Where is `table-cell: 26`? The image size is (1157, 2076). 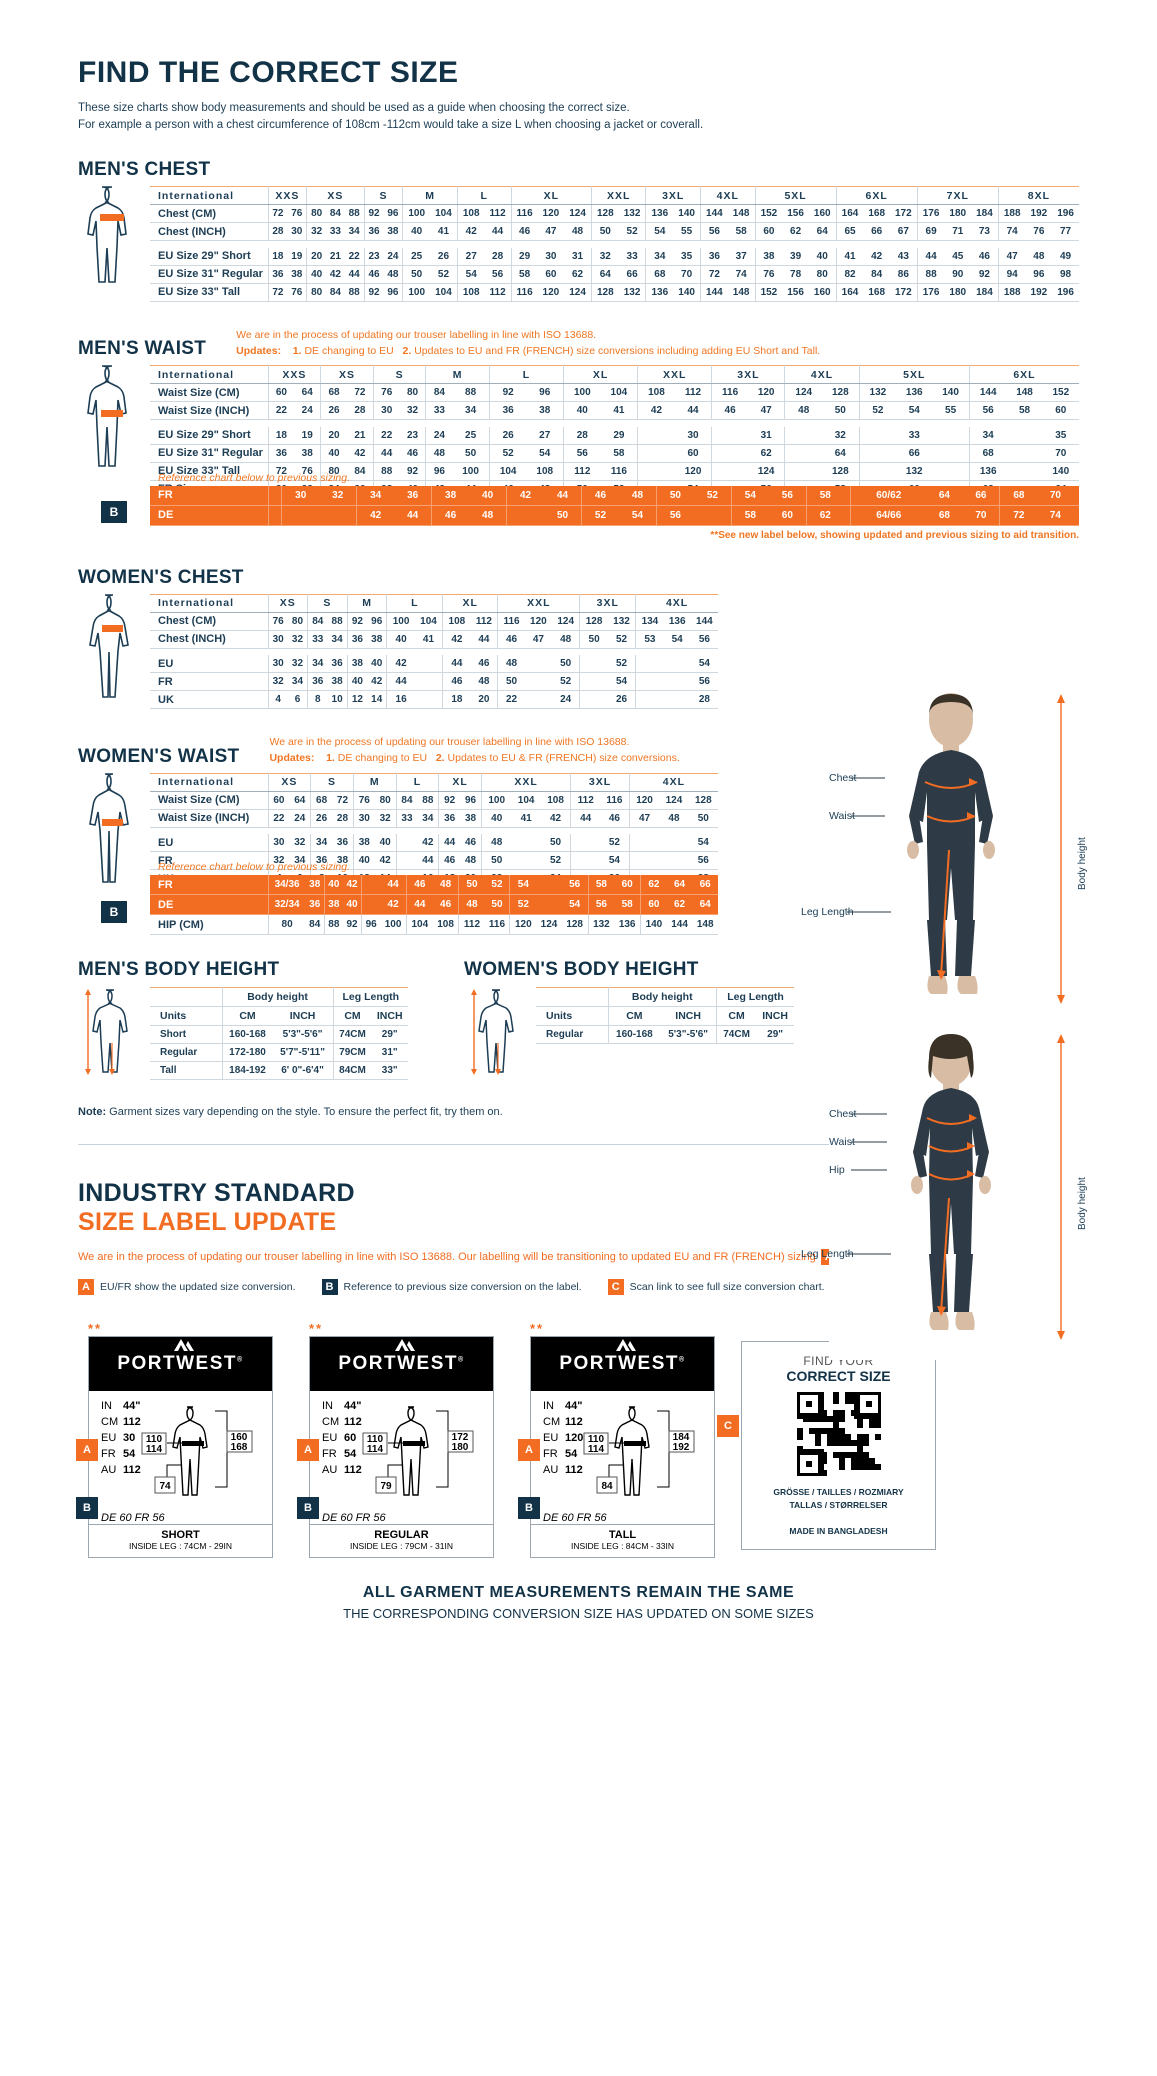 table-cell: 26 is located at coordinates (621, 700).